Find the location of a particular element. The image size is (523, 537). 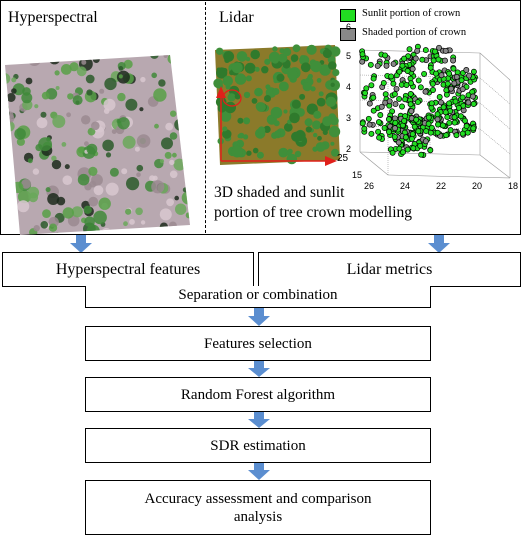

z-tick: 3 is located at coordinates (349, 118).